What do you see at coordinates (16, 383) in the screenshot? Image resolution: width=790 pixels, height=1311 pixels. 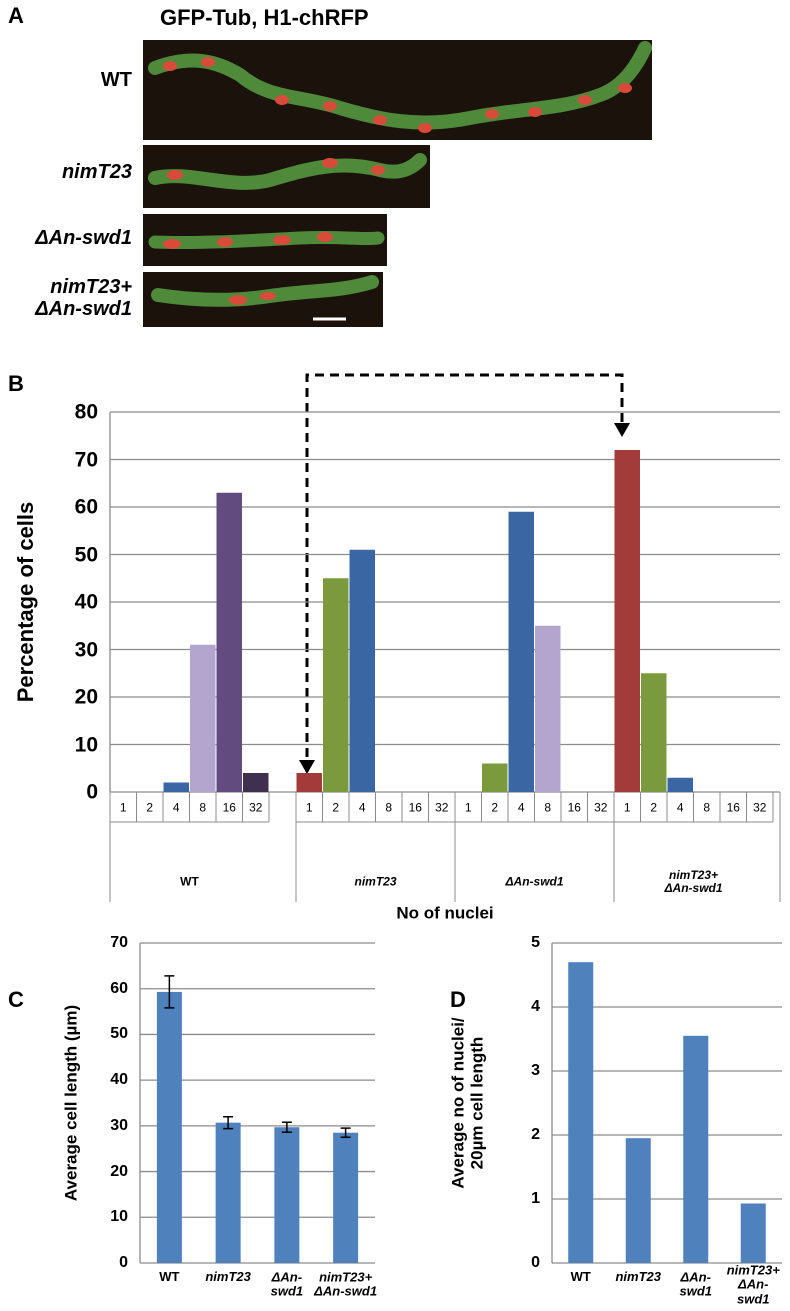 I see `panel-label: B` at bounding box center [16, 383].